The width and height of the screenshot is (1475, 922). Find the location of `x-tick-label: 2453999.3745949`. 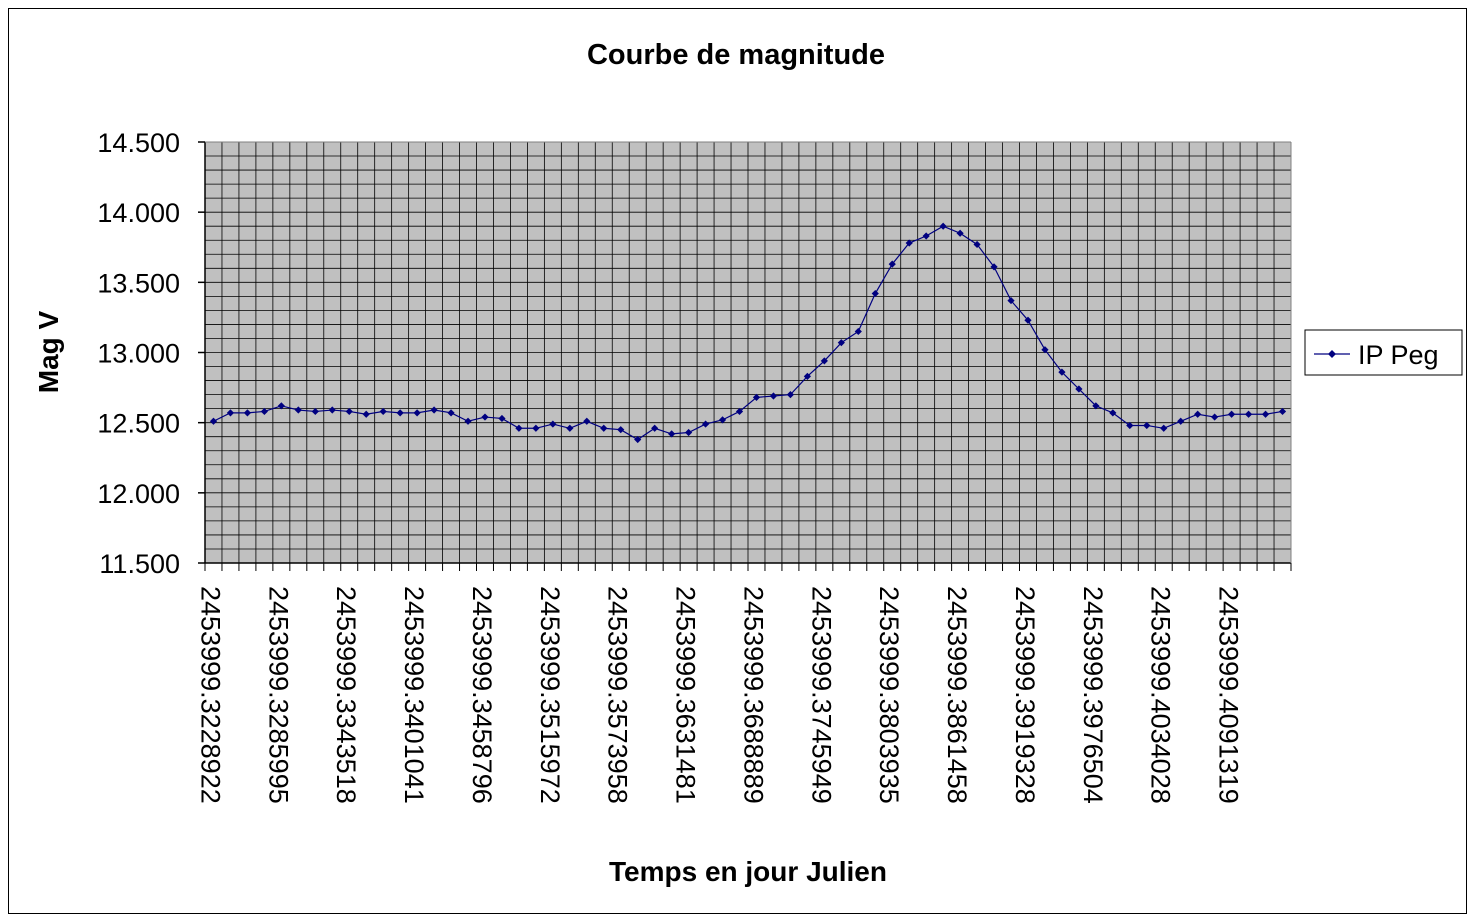

x-tick-label: 2453999.3745949 is located at coordinates (821, 695).